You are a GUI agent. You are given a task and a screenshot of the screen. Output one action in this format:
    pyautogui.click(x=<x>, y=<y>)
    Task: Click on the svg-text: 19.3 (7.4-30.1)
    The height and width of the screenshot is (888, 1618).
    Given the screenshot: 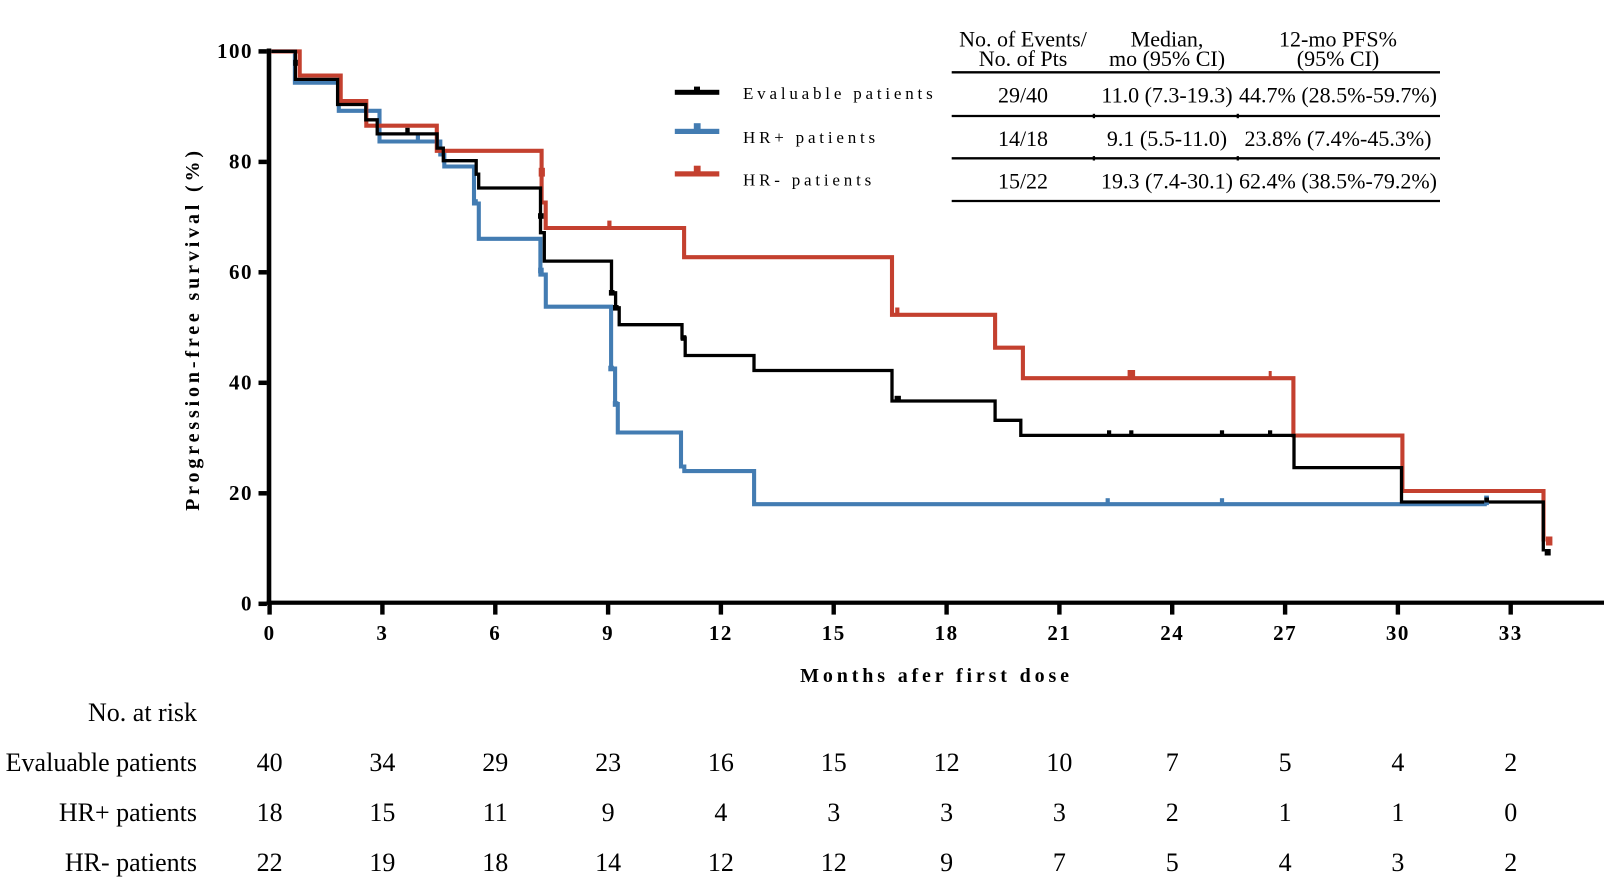 What is the action you would take?
    pyautogui.click(x=1167, y=180)
    